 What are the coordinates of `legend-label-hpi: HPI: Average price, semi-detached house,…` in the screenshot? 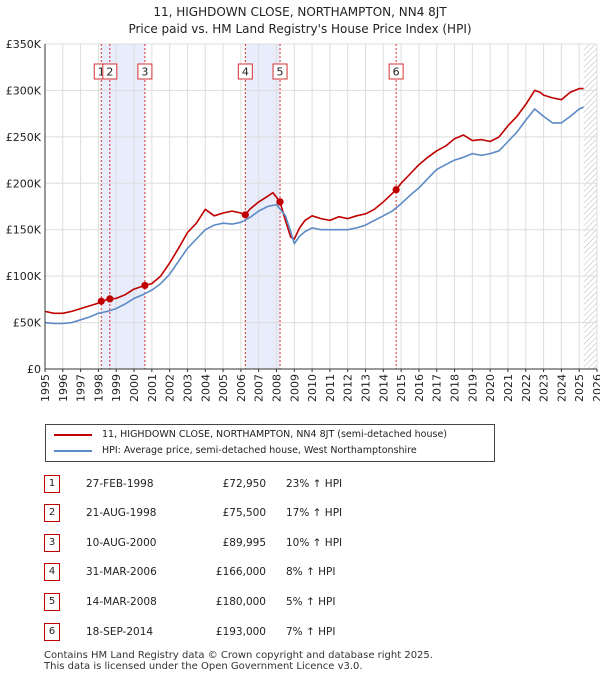 It's located at (259, 450).